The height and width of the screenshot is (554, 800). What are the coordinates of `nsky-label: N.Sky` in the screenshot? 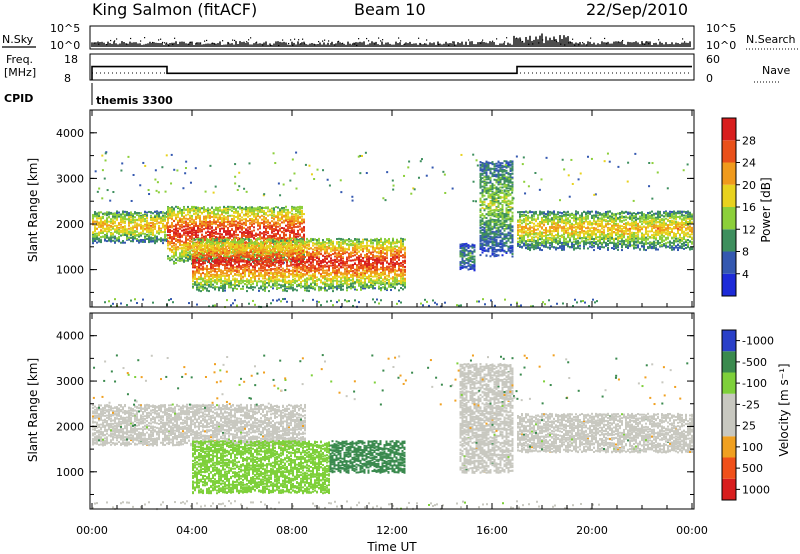 It's located at (18, 39).